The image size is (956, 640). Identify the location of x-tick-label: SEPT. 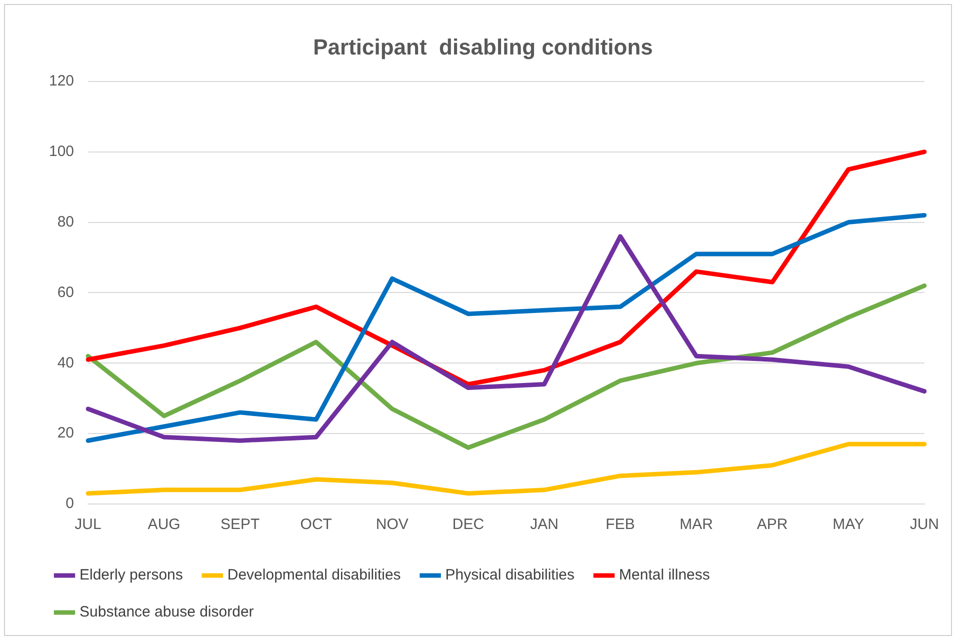
(240, 525).